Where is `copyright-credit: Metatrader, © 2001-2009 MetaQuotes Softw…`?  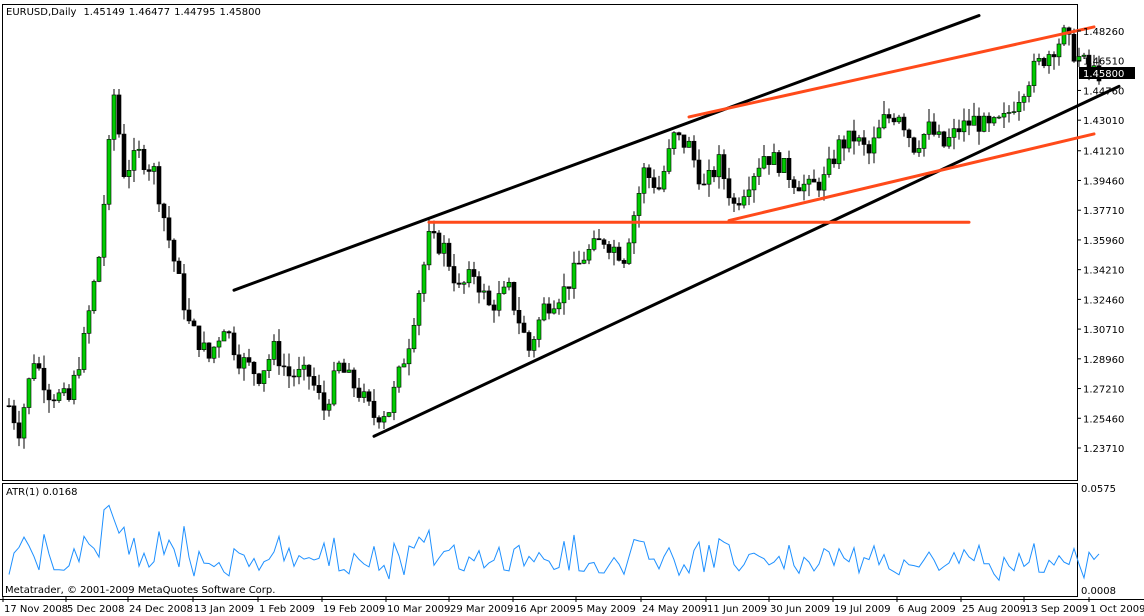
copyright-credit: Metatrader, © 2001-2009 MetaQuotes Softw… is located at coordinates (140, 590).